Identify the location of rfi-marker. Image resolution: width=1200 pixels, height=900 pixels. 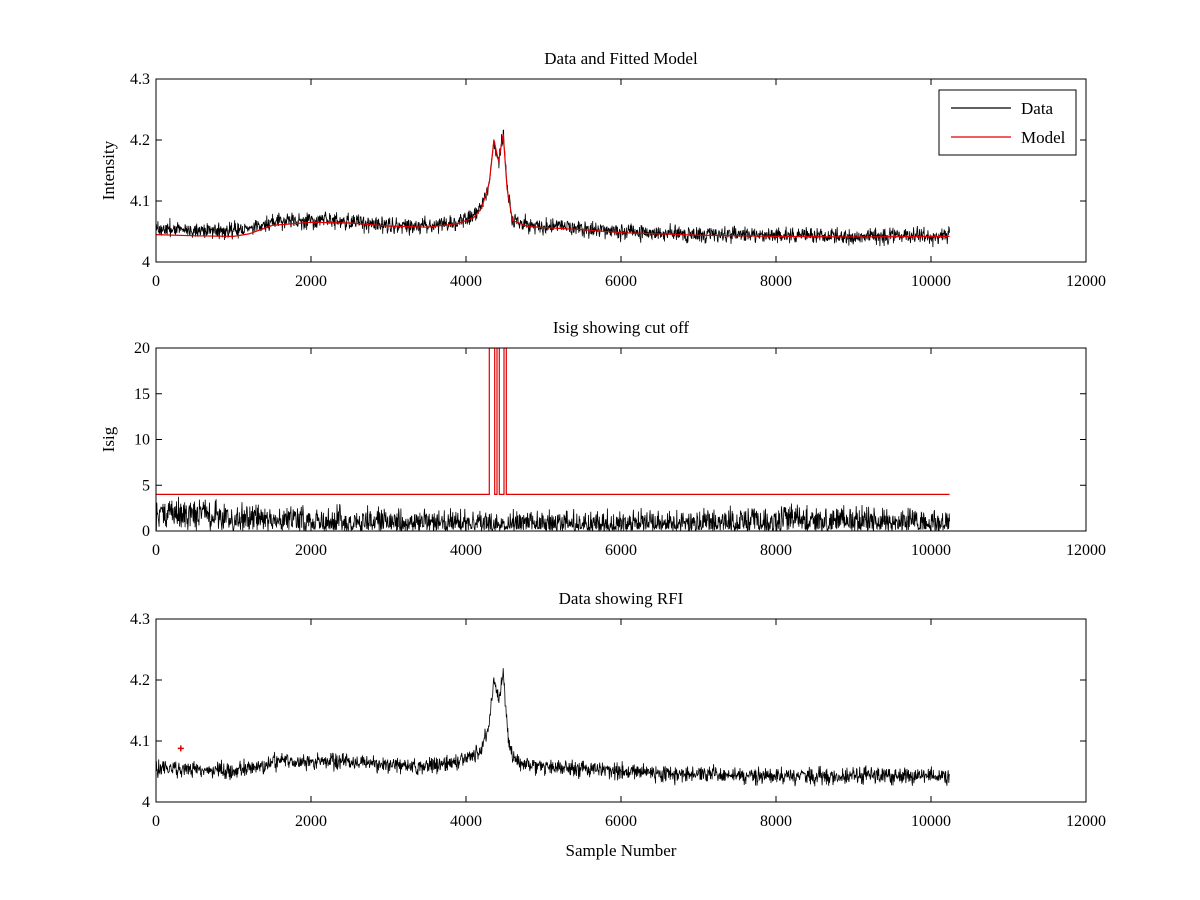
(180, 748).